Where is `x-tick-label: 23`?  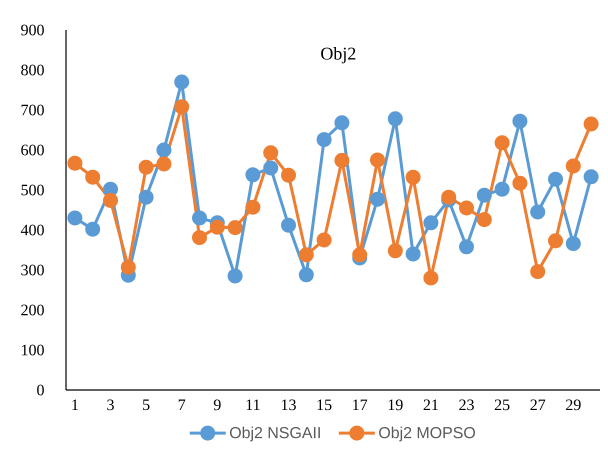 x-tick-label: 23 is located at coordinates (466, 405).